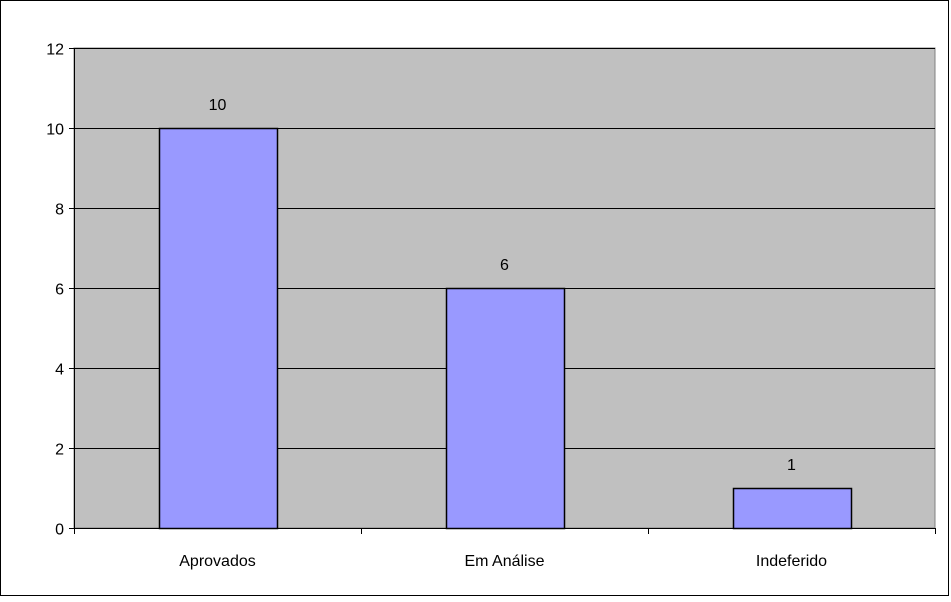 This screenshot has height=602, width=951. What do you see at coordinates (791, 465) in the screenshot?
I see `data-label-2: 1` at bounding box center [791, 465].